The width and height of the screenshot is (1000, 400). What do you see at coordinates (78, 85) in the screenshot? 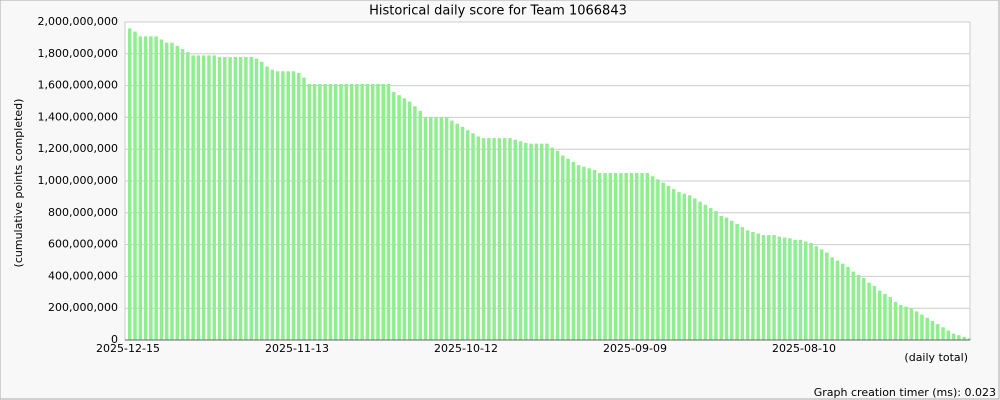
I see `y-tick-label: 1,600,000,000` at bounding box center [78, 85].